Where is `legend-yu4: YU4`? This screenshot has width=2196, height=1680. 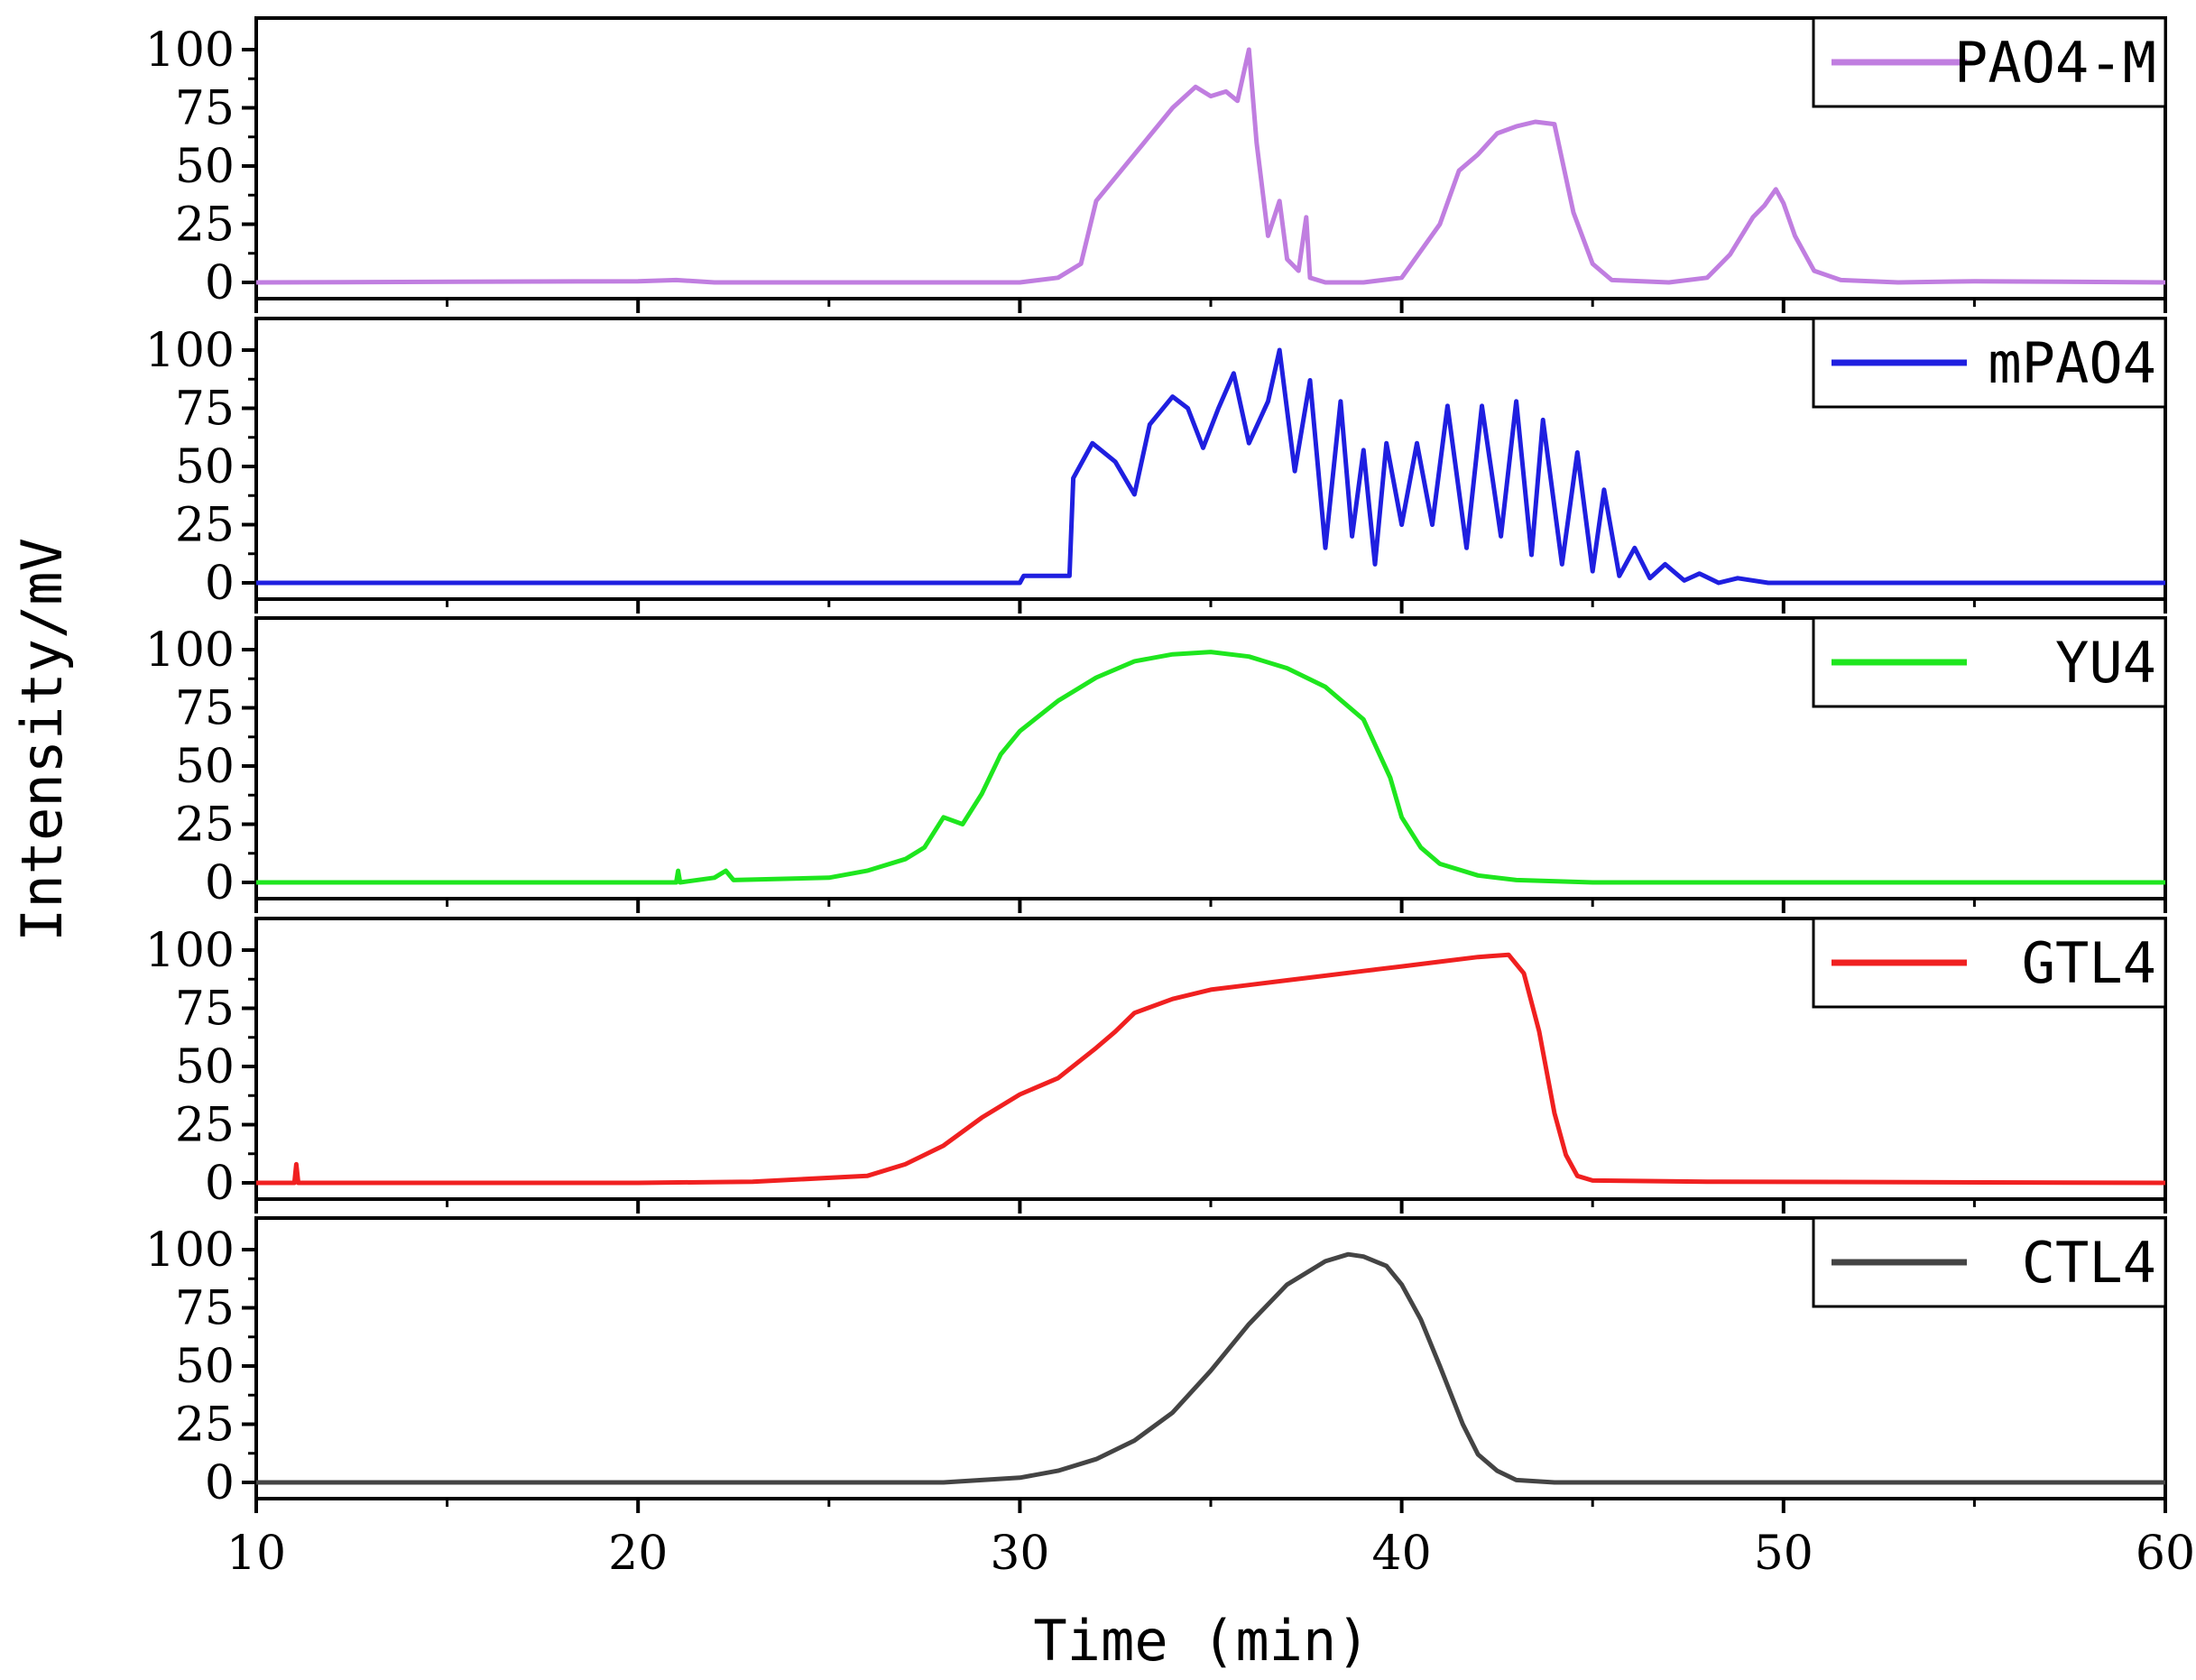
legend-yu4: YU4 is located at coordinates (1989, 662).